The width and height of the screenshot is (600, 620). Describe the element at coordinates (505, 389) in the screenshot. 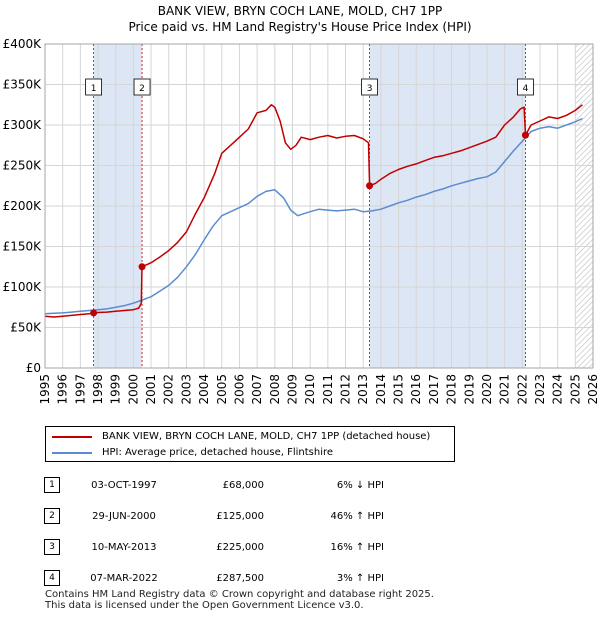

I see `x-tick-label: 2021` at that location.